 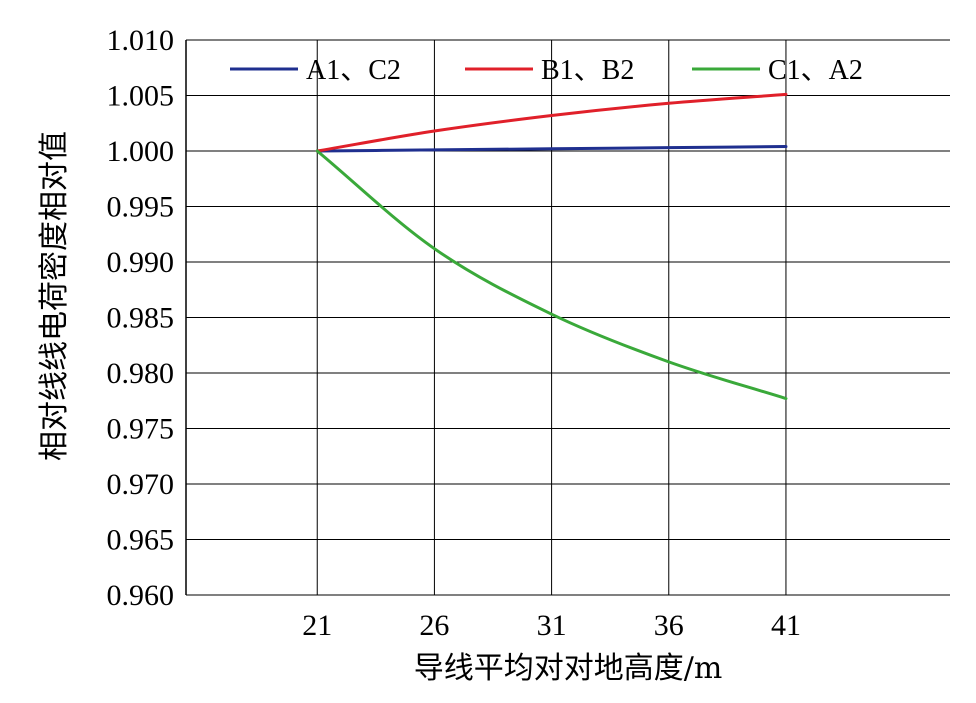 I want to click on y-tick-label: 0.980, so click(x=141, y=373).